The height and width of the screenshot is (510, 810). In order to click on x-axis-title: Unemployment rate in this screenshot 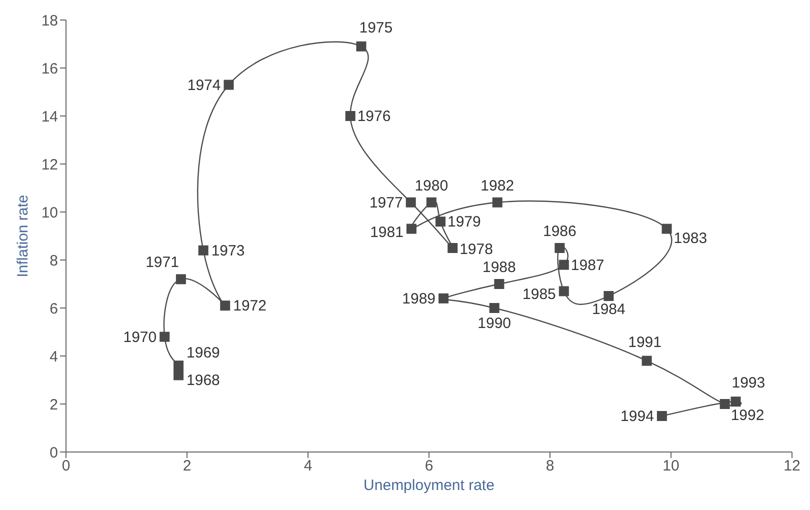, I will do `click(429, 485)`.